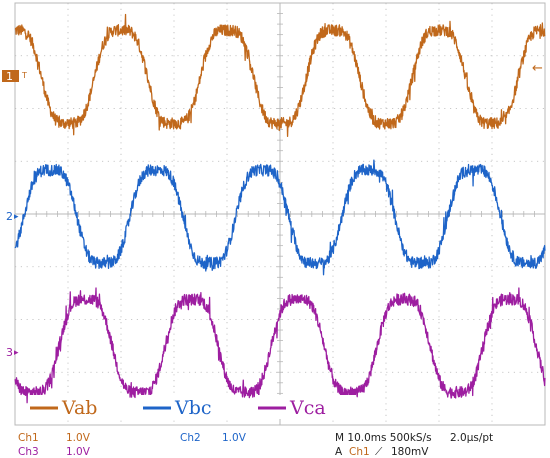 The width and height of the screenshot is (550, 458). What do you see at coordinates (410, 452) in the screenshot?
I see `trigger-level: 180mV` at bounding box center [410, 452].